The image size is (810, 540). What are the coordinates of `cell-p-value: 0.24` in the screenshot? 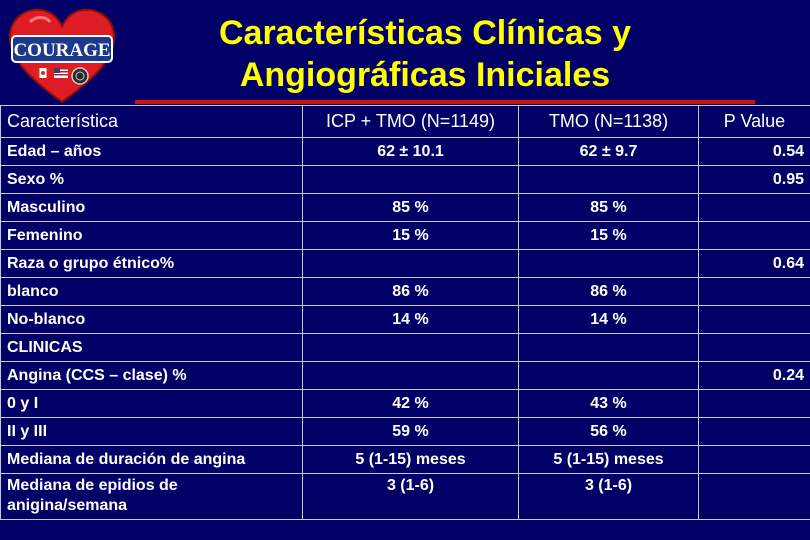 It's located at (754, 375).